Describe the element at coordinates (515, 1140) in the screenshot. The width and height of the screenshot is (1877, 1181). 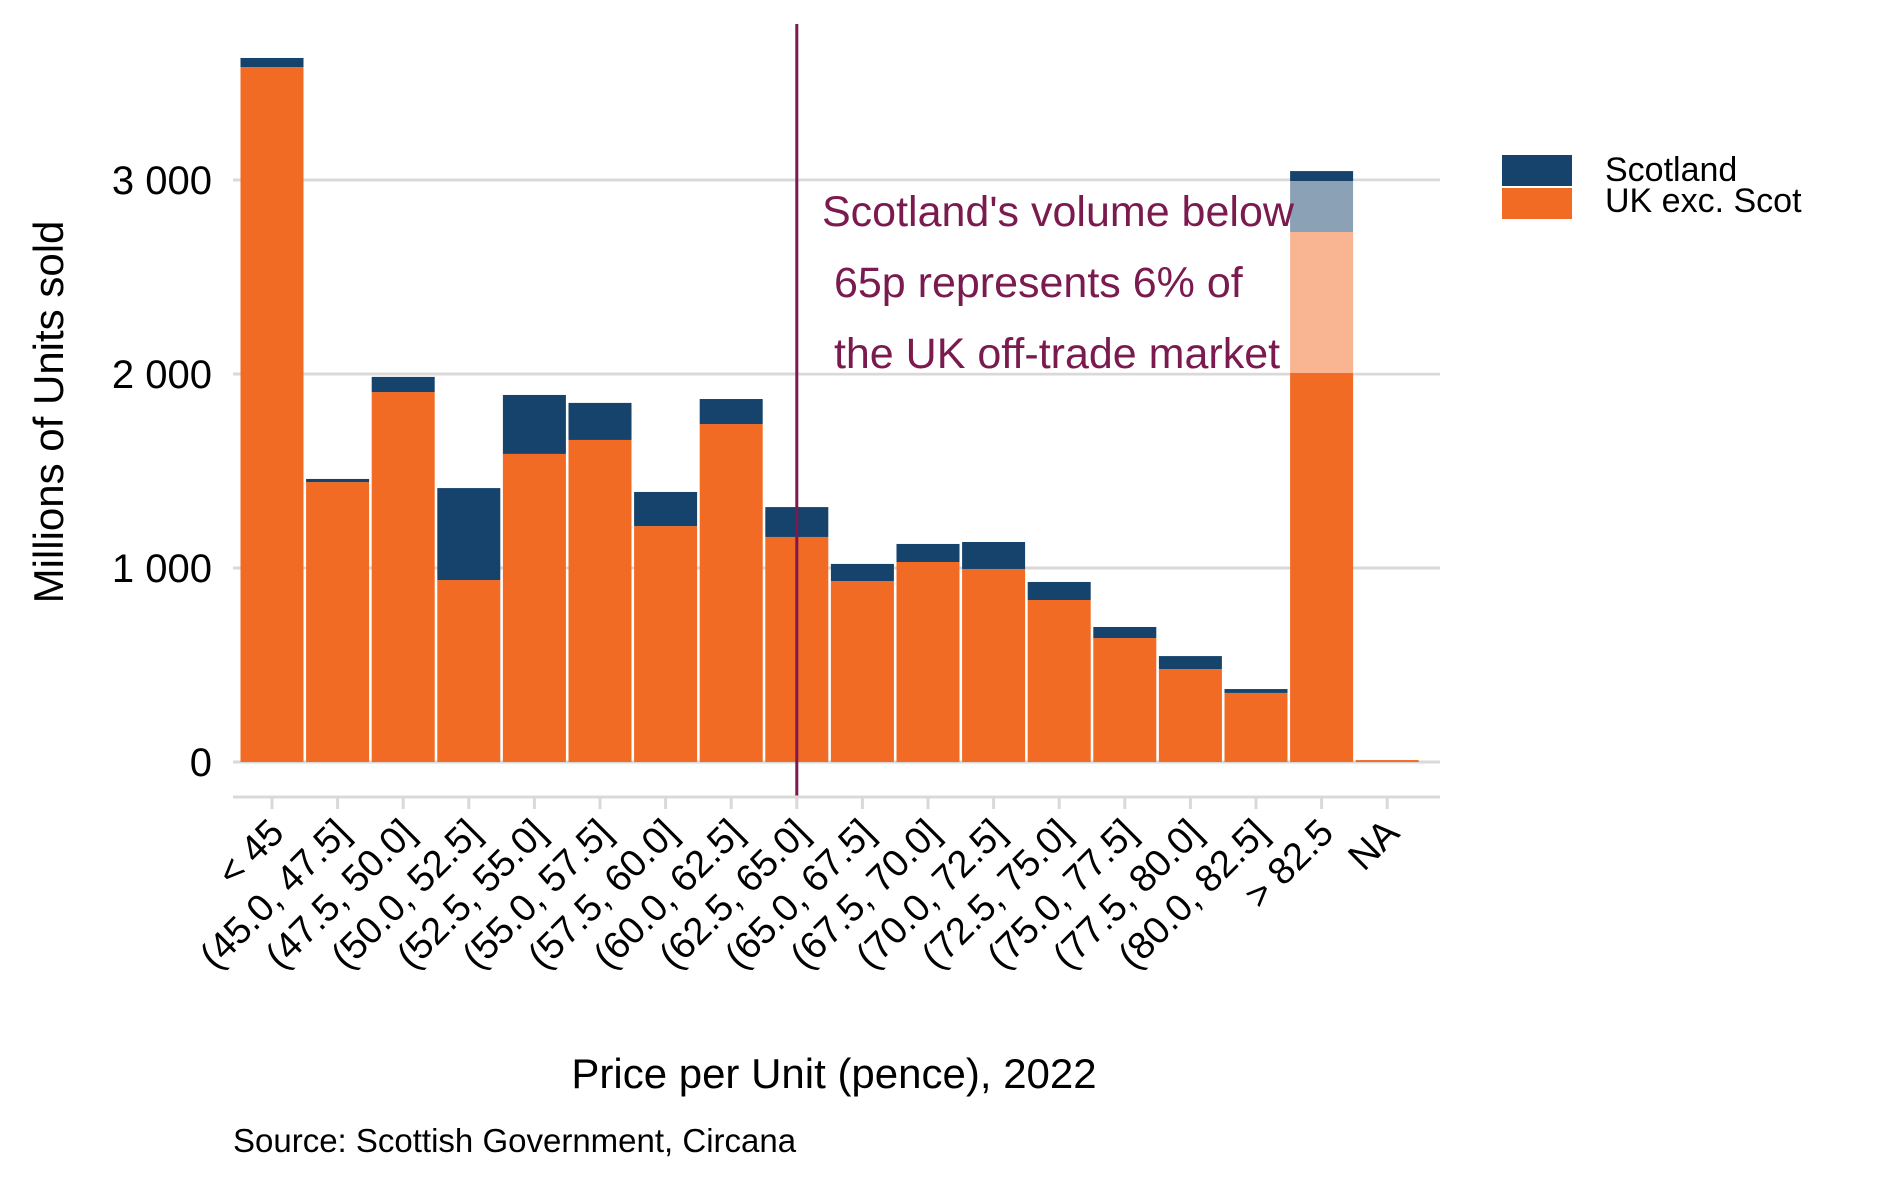
I see `source-caption: Source: Scottish Government, Circana` at that location.